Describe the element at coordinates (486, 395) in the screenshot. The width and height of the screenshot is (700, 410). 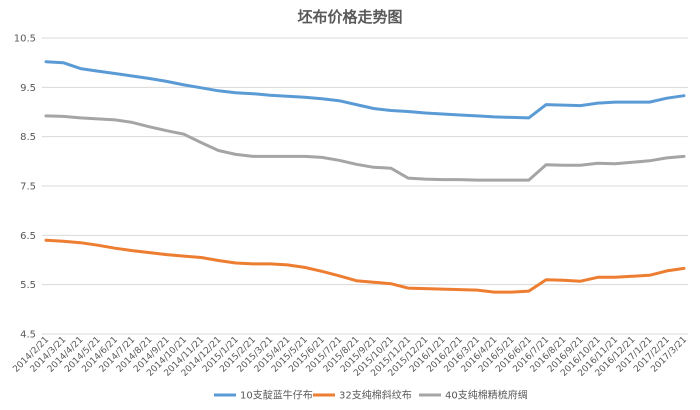
I see `legend-label: 40支纯棉精梳府绸` at that location.